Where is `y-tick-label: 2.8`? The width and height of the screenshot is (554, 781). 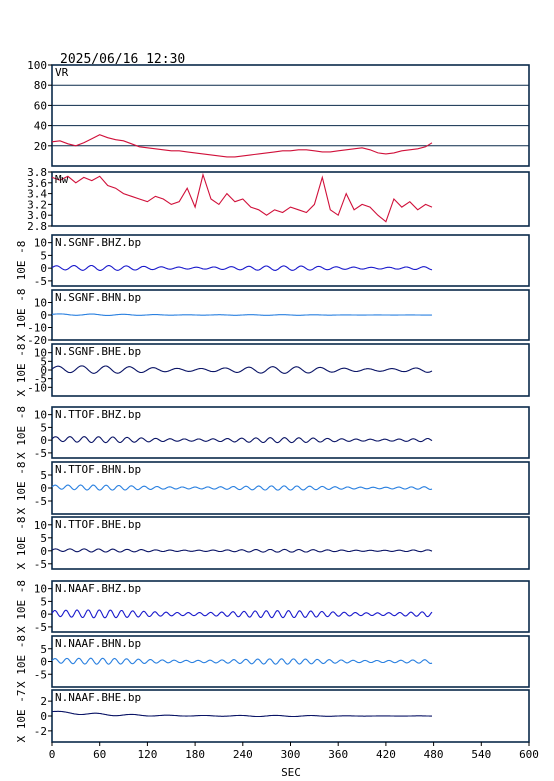
y-tick-label: 2.8 is located at coordinates (37, 226).